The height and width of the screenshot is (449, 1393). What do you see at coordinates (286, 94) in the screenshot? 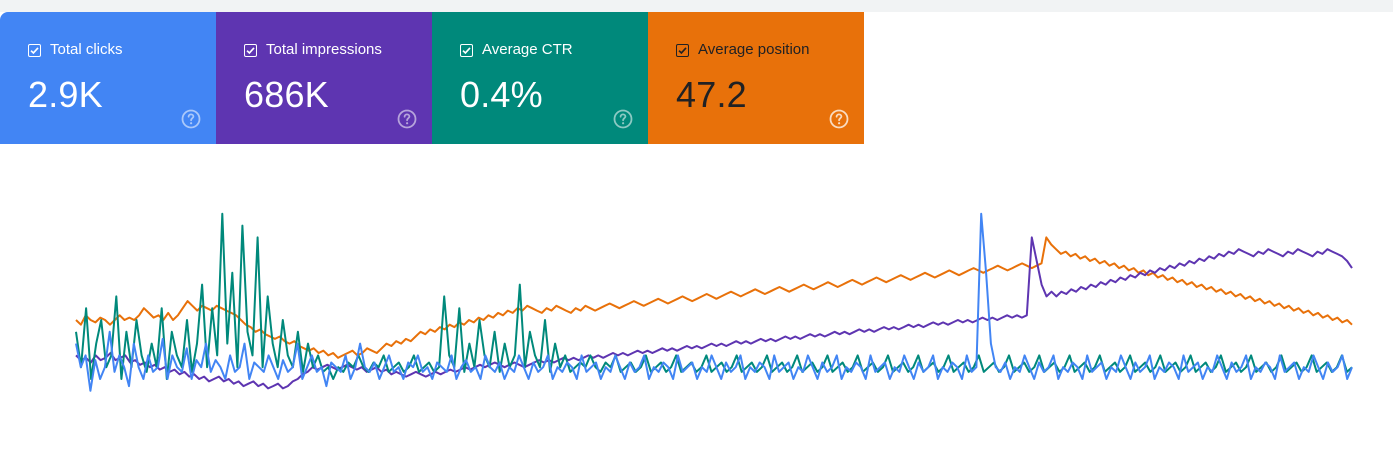
I see `card-value: 686K` at bounding box center [286, 94].